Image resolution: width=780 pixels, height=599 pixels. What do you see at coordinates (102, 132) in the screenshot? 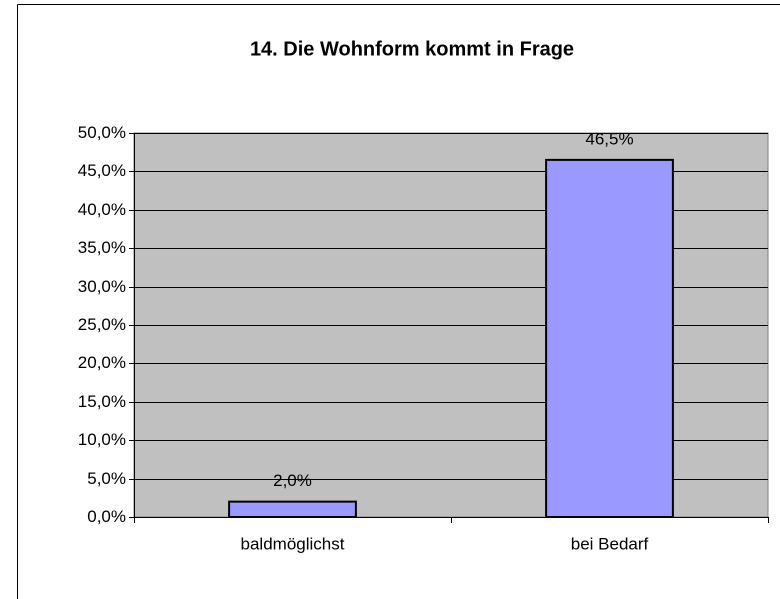
I see `y-tick-label: 50,0%` at bounding box center [102, 132].